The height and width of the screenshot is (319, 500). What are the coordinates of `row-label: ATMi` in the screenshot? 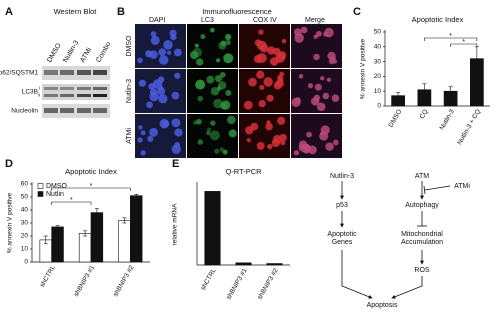 It's located at (129, 136).